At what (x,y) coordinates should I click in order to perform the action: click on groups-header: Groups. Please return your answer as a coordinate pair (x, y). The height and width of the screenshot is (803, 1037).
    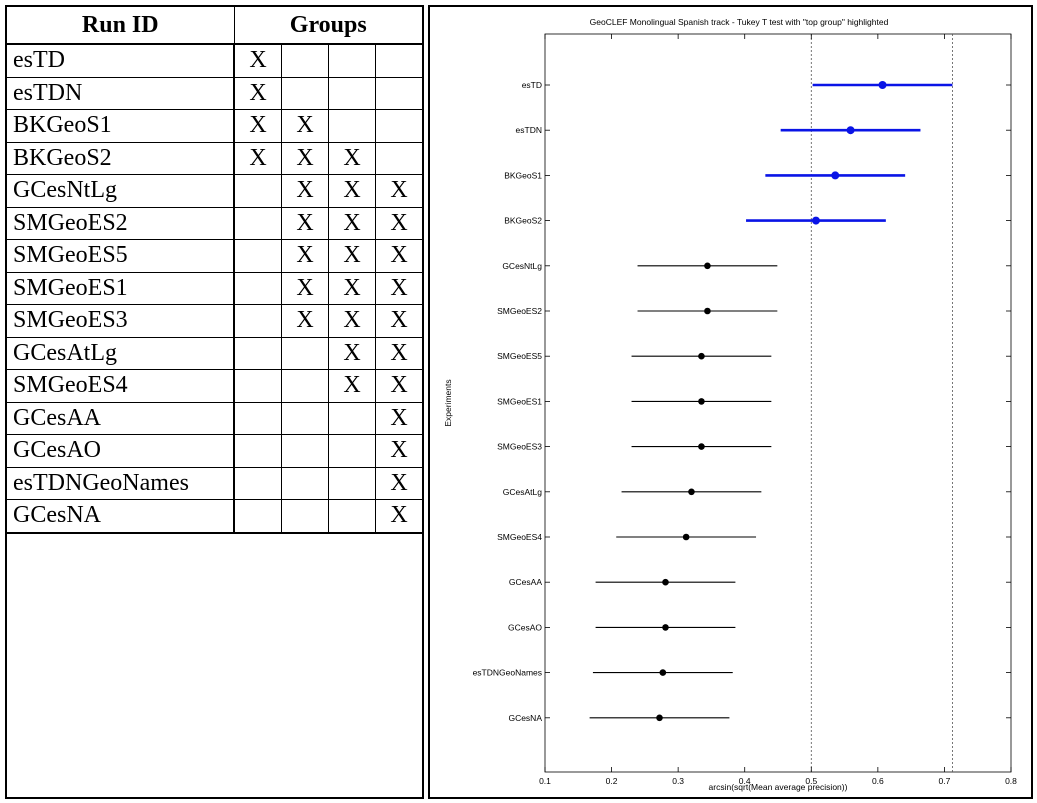
    Looking at the image, I should click on (327, 26).